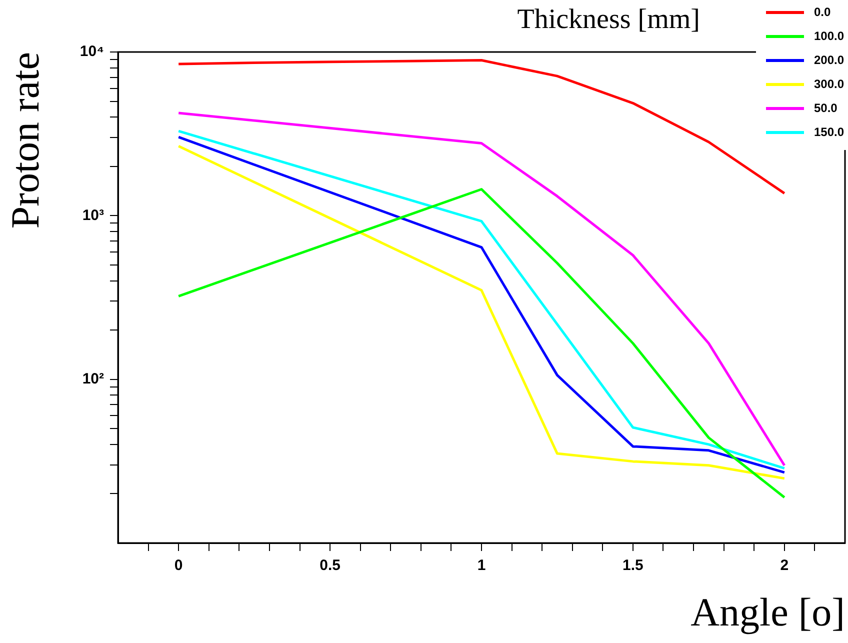 The height and width of the screenshot is (643, 848). Describe the element at coordinates (93, 215) in the screenshot. I see `y-tick-label: 10³` at that location.